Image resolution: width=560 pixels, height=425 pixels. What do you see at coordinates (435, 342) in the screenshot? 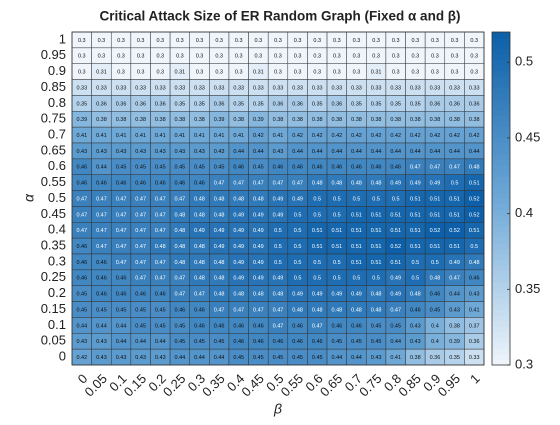
I see `cell-label: 0.4` at bounding box center [435, 342].